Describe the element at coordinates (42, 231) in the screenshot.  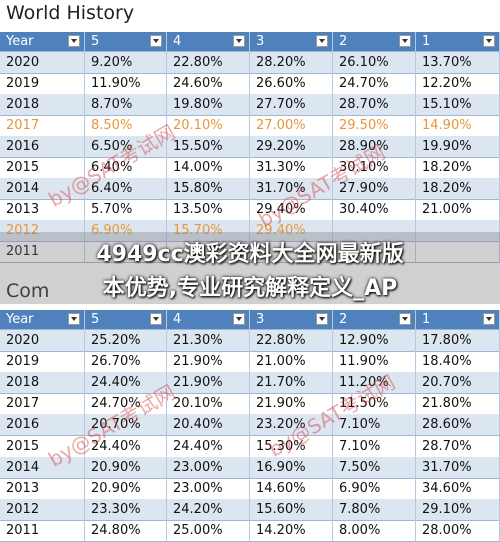
I see `cell: 2012` at that location.